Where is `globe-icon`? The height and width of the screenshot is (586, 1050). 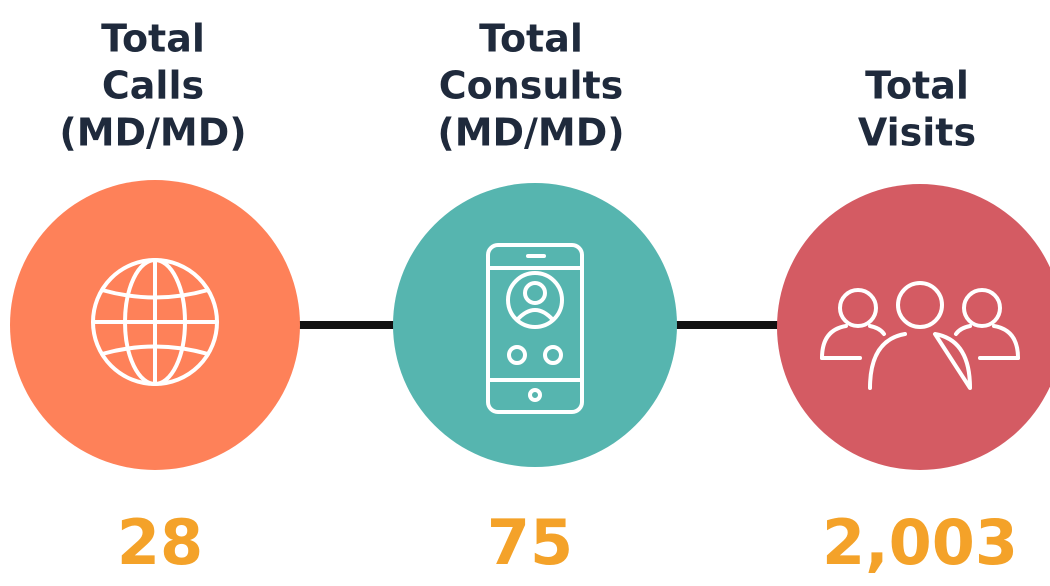 globe-icon is located at coordinates (155, 322).